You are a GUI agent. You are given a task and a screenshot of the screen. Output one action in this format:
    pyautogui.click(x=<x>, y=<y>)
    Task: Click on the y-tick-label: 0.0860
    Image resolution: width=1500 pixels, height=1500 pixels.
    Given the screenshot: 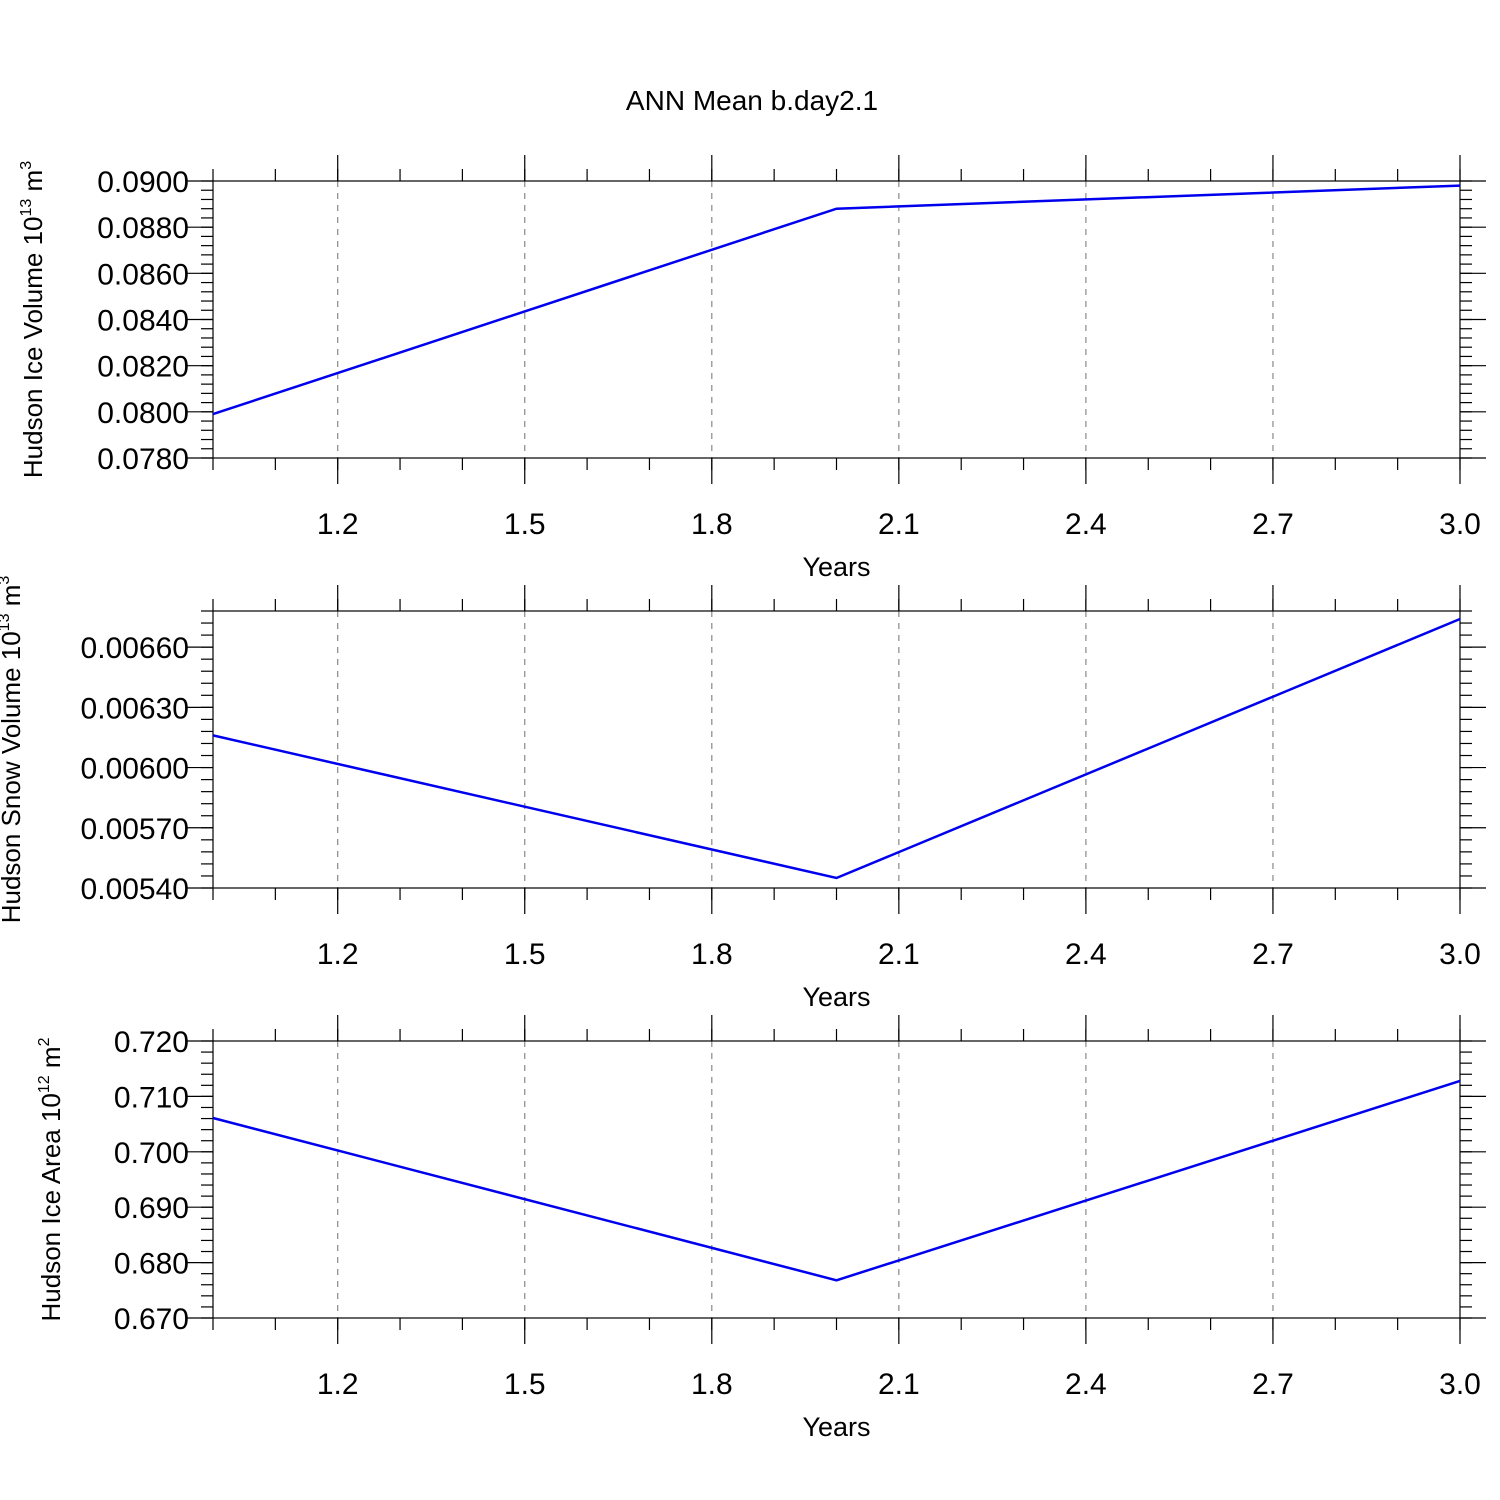 What is the action you would take?
    pyautogui.click(x=143, y=274)
    